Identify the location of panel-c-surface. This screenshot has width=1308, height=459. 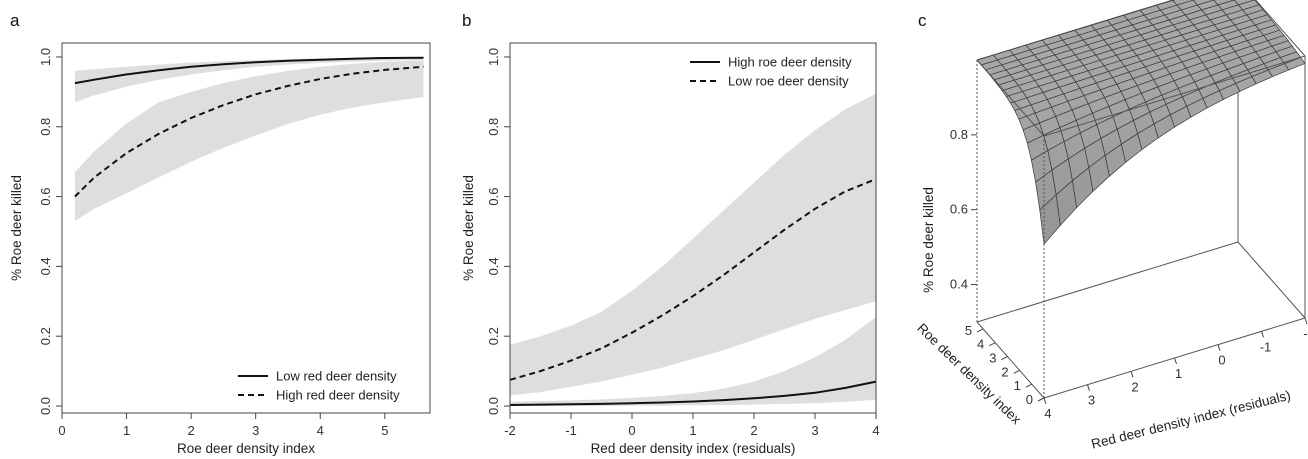
(1141, 123).